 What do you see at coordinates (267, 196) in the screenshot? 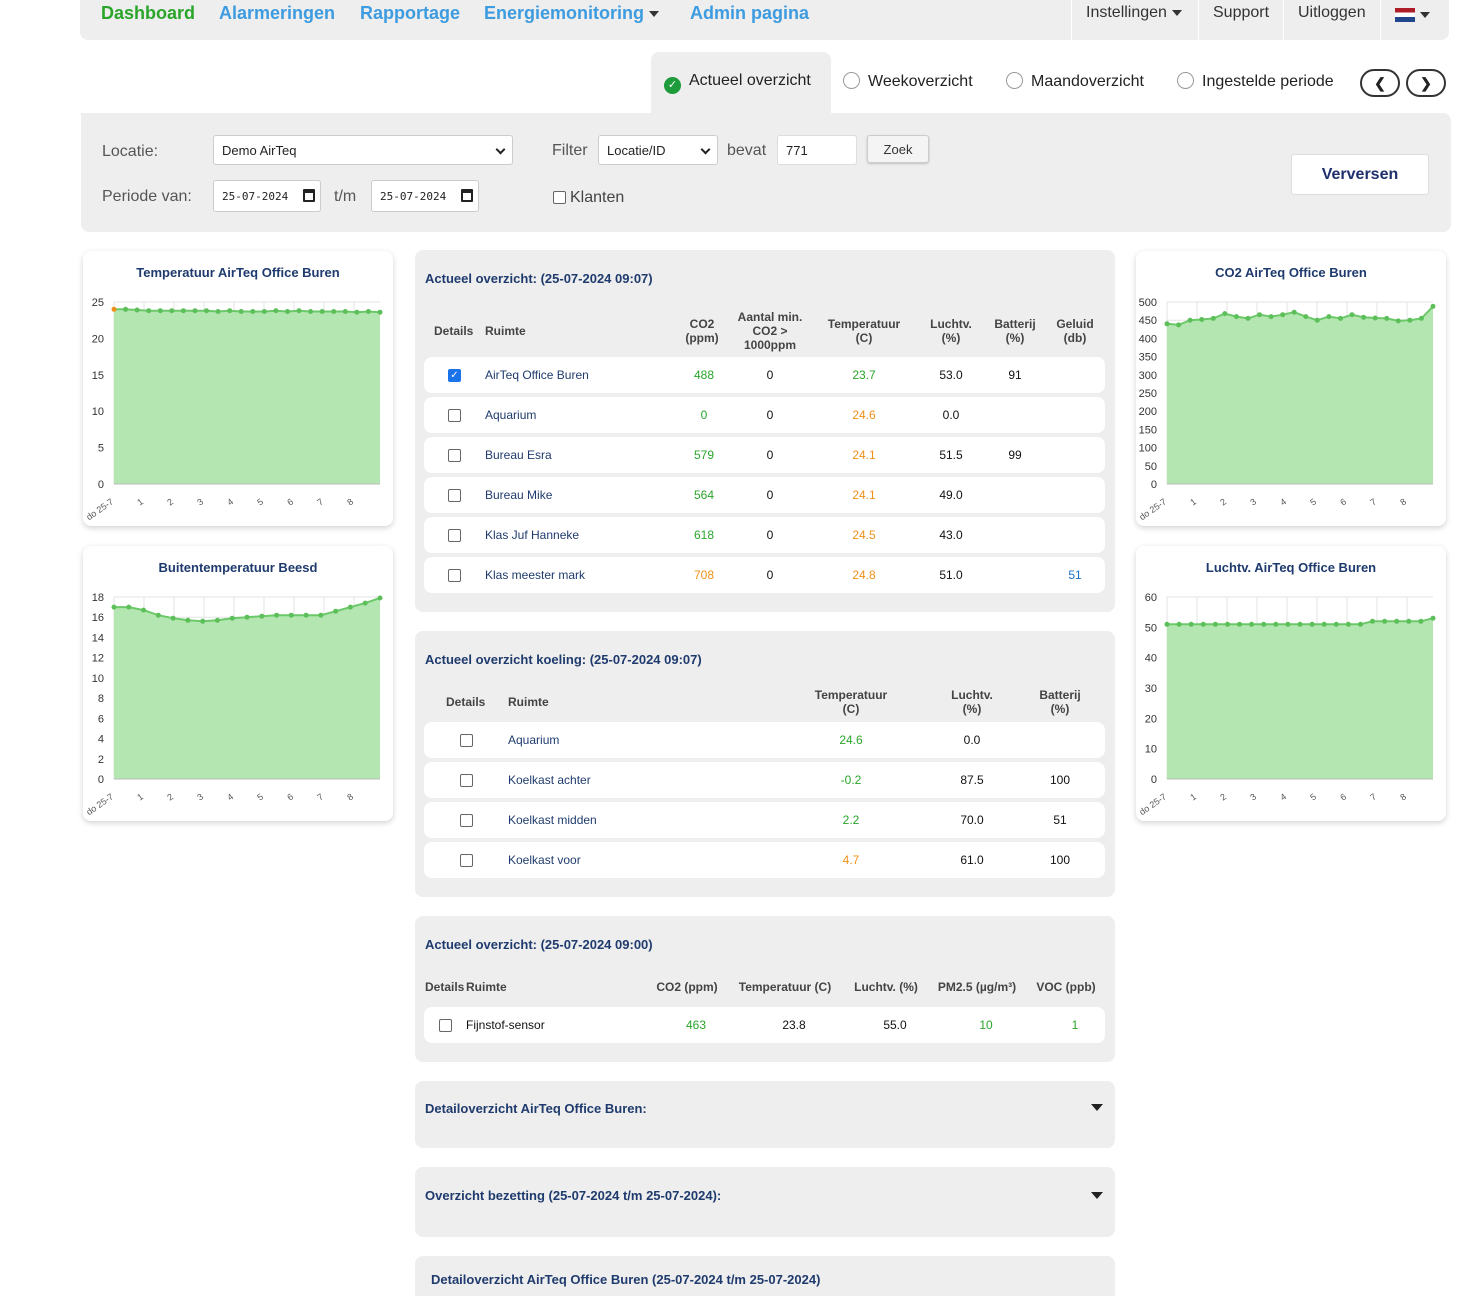
I see `date-from-input: 25-07-2024` at bounding box center [267, 196].